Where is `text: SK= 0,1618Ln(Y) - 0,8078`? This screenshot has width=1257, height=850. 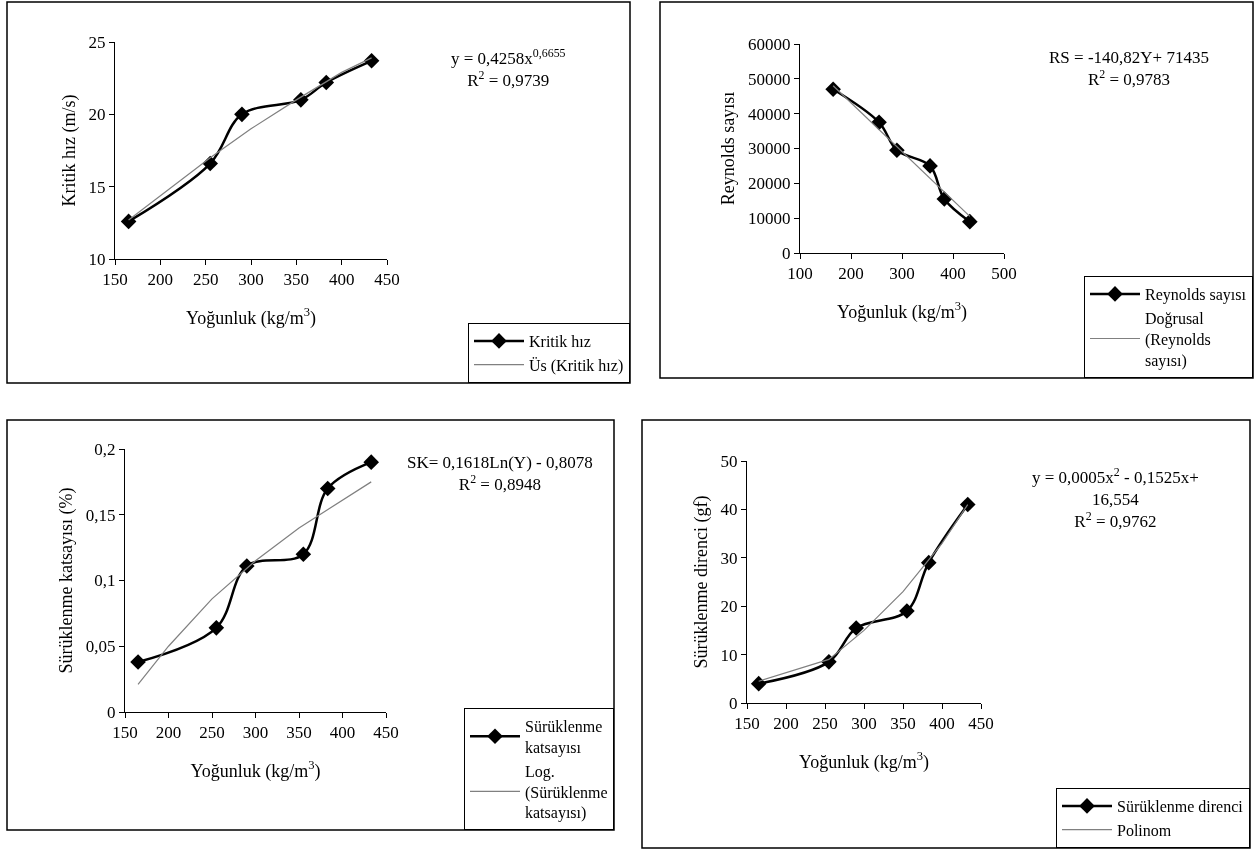 text: SK= 0,1618Ln(Y) - 0,8078 is located at coordinates (500, 462).